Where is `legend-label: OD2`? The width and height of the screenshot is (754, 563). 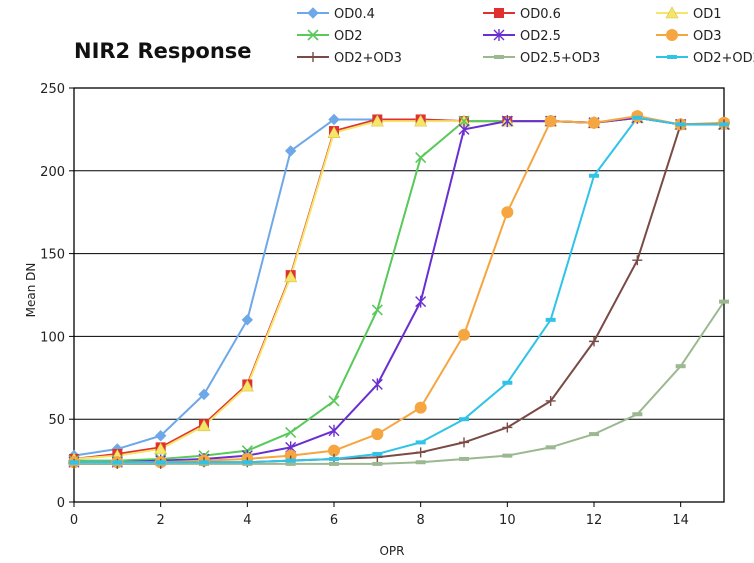 legend-label: OD2 is located at coordinates (348, 36).